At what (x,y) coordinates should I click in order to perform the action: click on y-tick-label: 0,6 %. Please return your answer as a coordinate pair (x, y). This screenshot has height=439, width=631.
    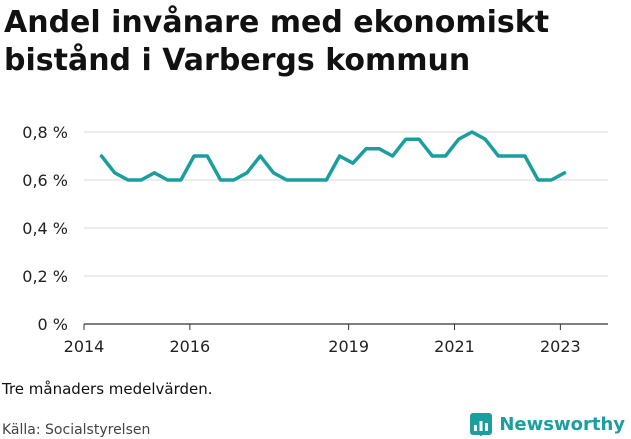
    Looking at the image, I should click on (45, 180).